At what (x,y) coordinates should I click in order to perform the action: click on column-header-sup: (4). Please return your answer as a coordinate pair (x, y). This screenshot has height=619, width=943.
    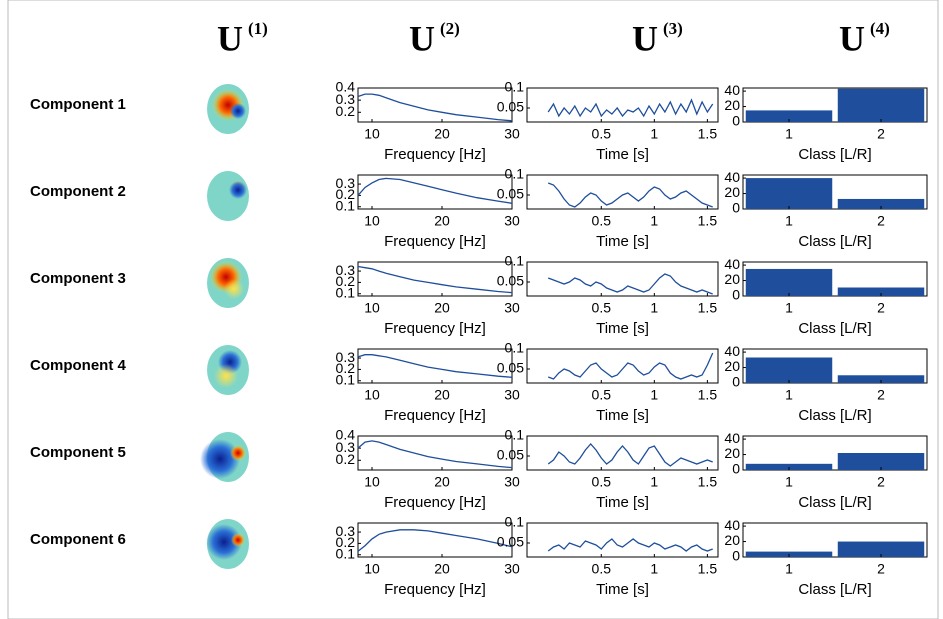
    Looking at the image, I should click on (880, 28).